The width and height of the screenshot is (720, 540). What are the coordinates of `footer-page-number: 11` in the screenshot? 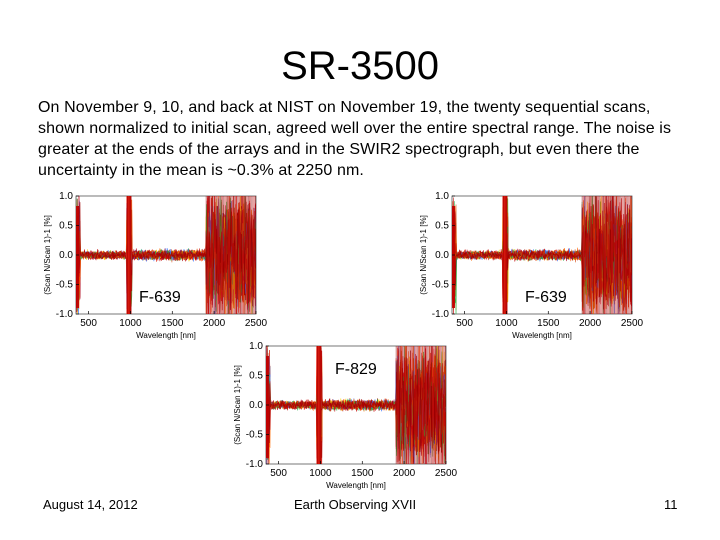 It's located at (671, 504).